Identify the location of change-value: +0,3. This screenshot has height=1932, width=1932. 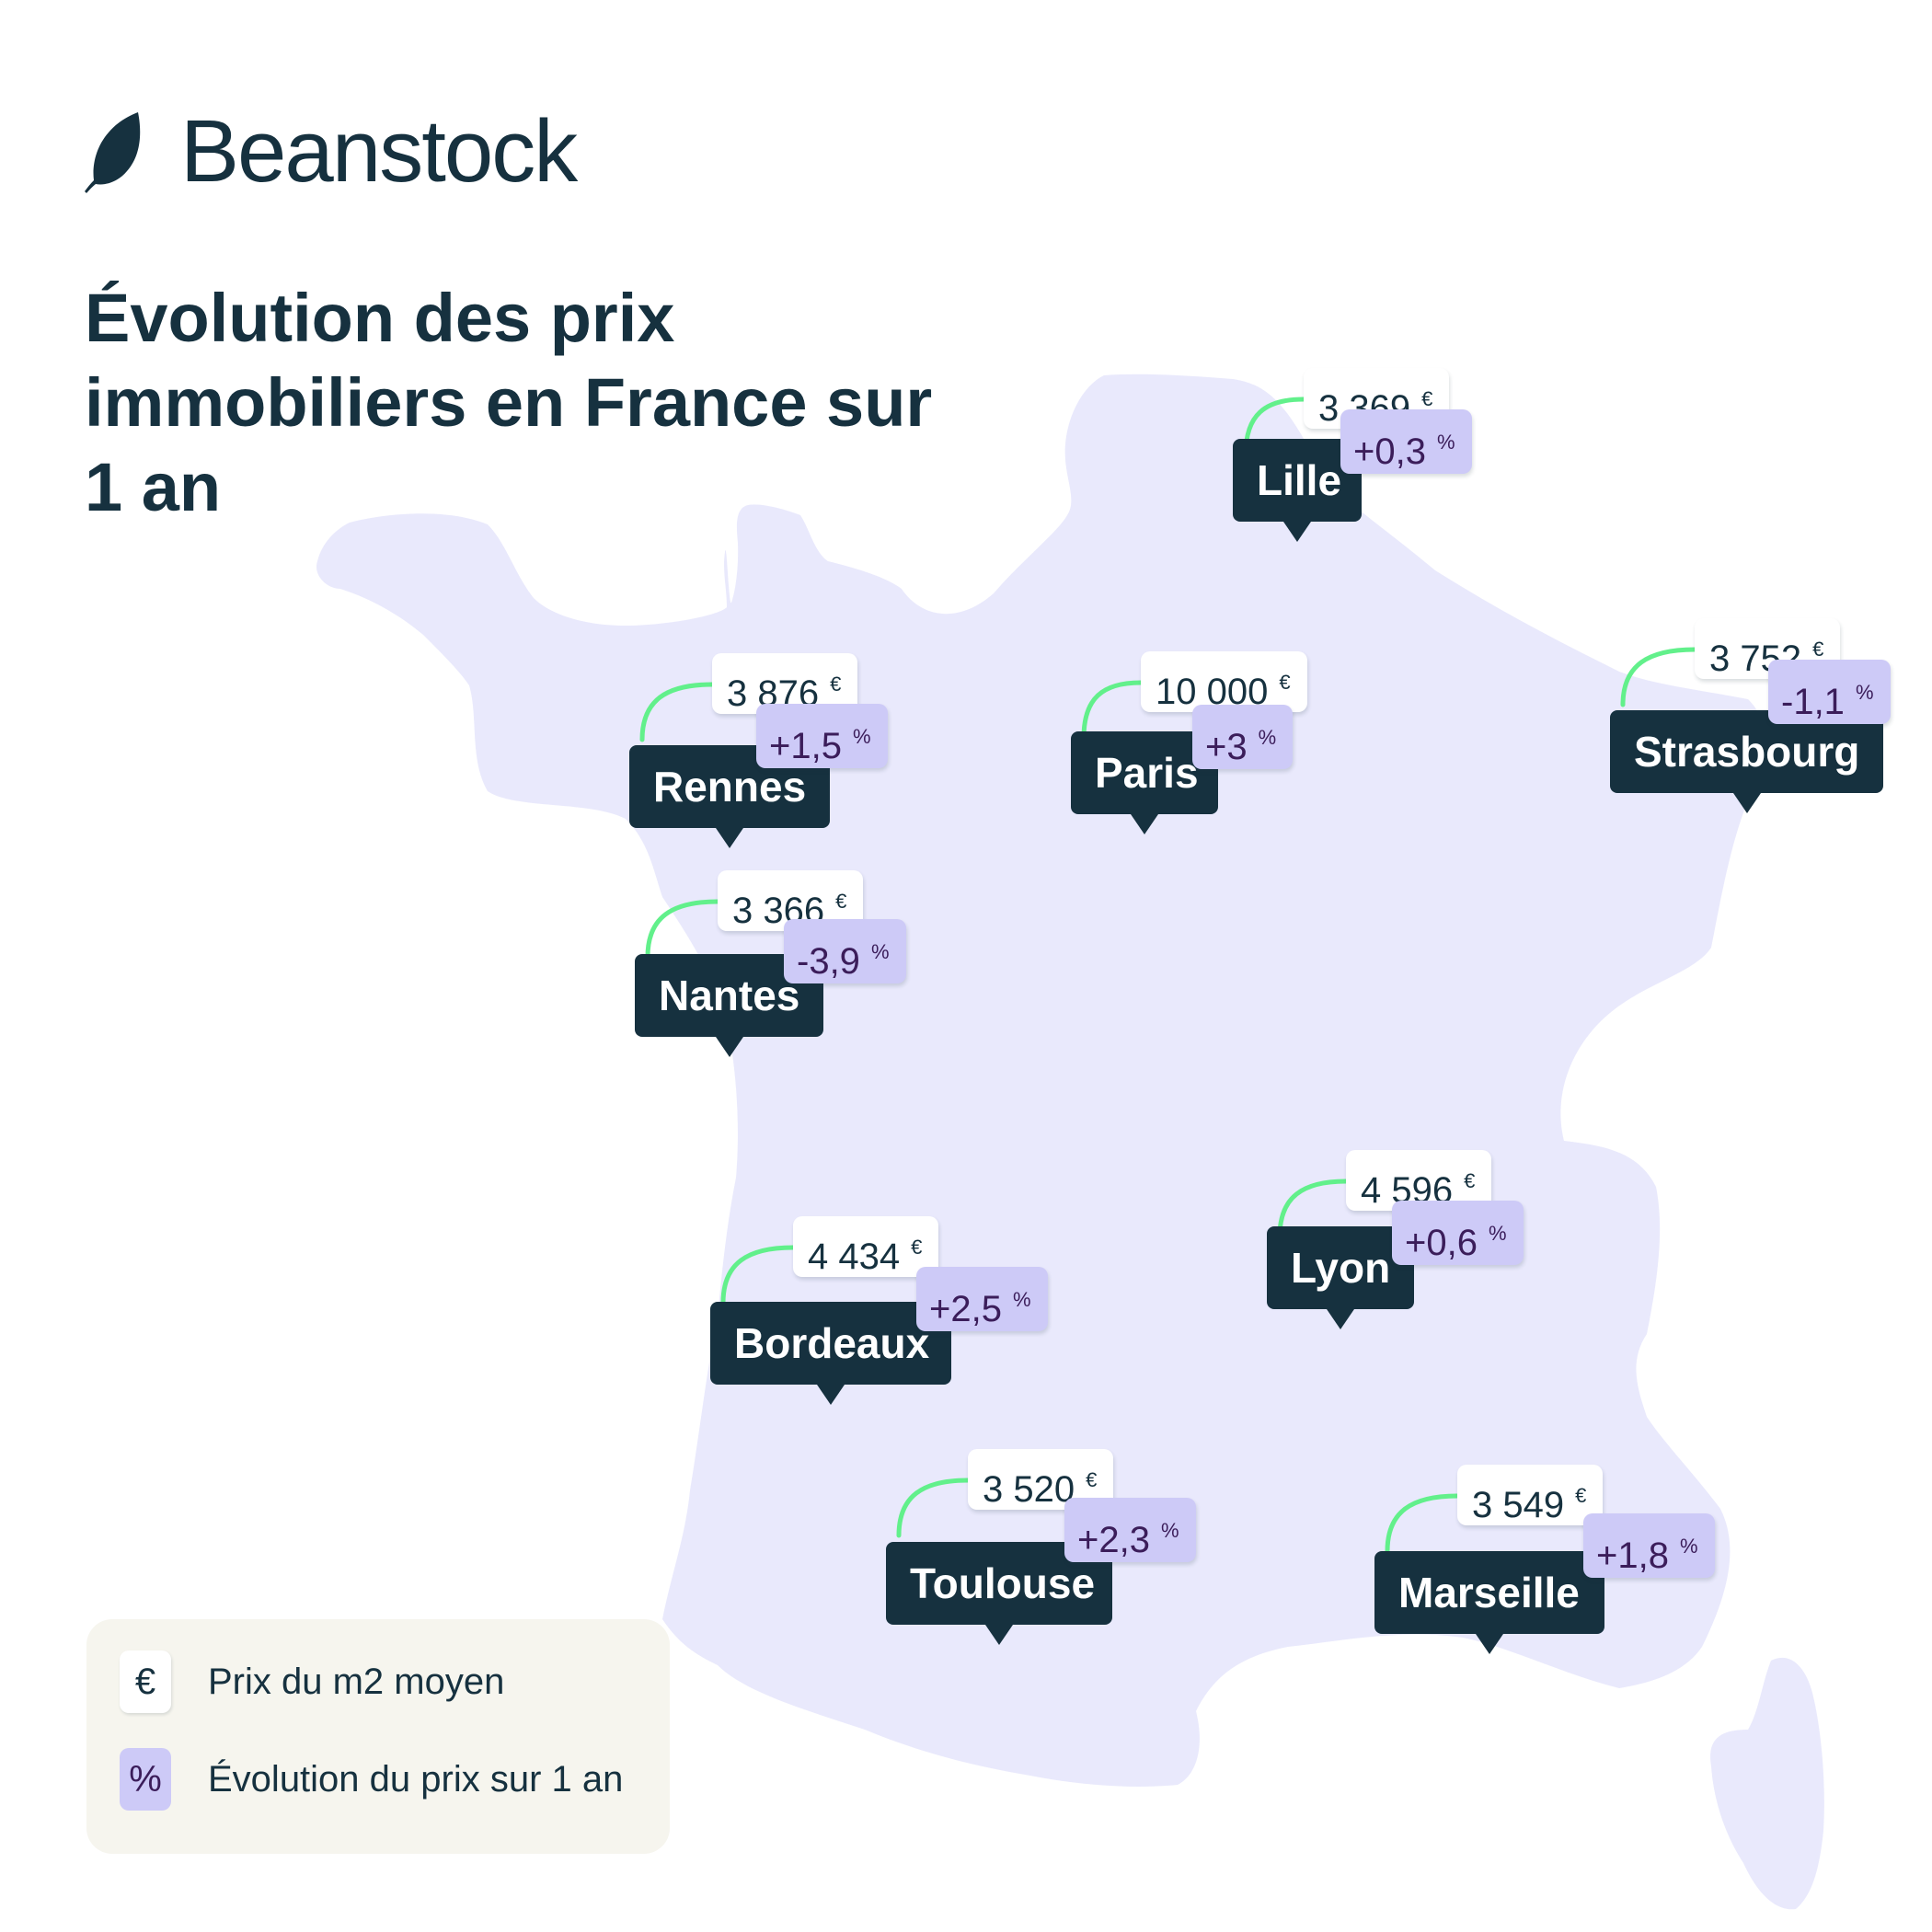
(1389, 451).